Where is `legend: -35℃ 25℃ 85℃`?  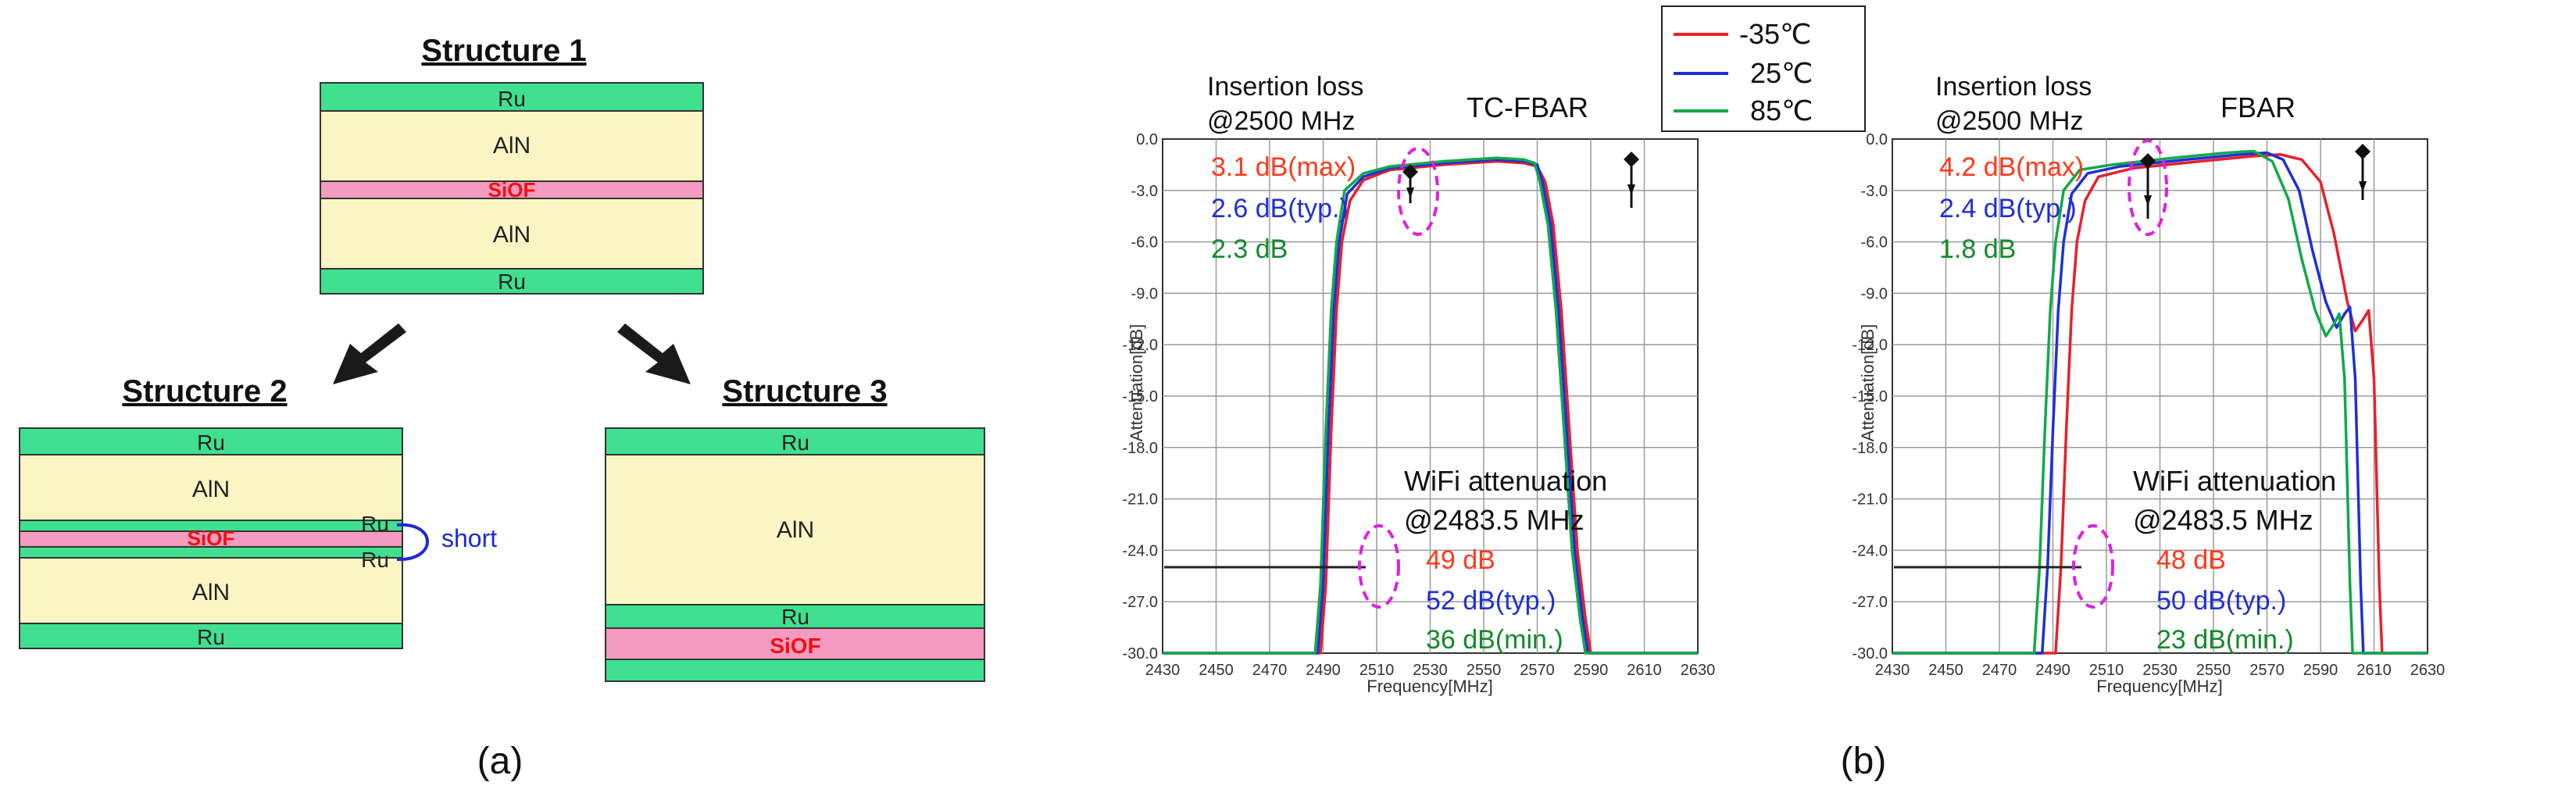
legend: -35℃ 25℃ 85℃ is located at coordinates (1764, 68).